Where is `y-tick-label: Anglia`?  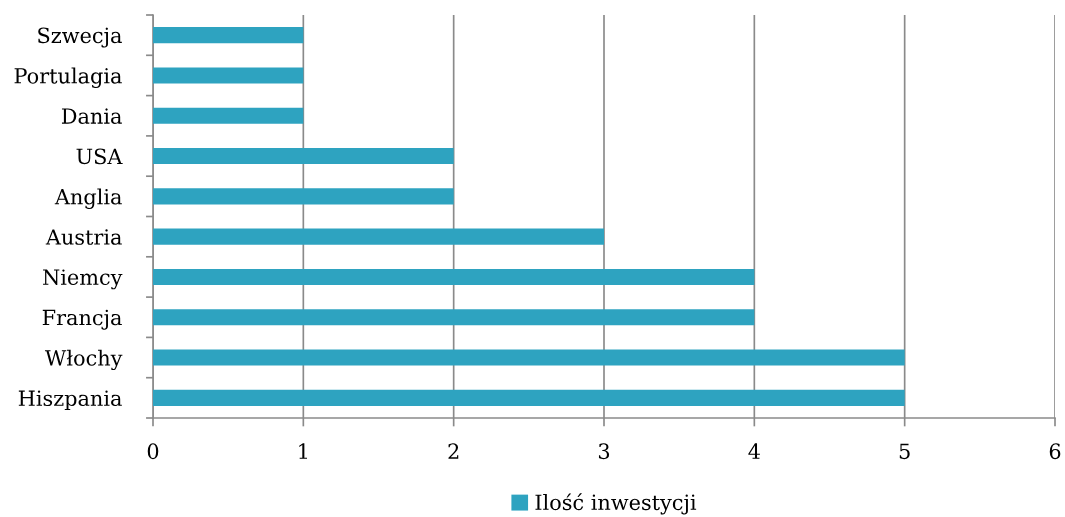
y-tick-label: Anglia is located at coordinates (88, 198).